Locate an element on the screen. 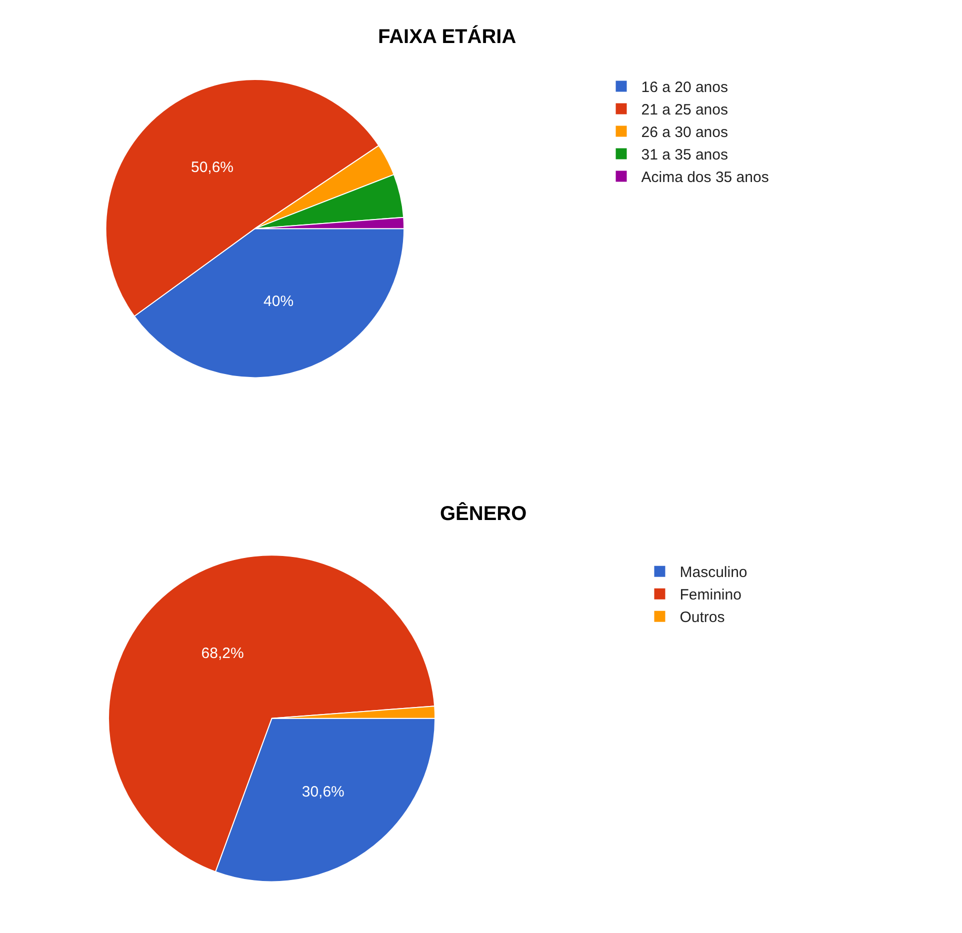  legend-label: 31 a 35 anos is located at coordinates (684, 155).